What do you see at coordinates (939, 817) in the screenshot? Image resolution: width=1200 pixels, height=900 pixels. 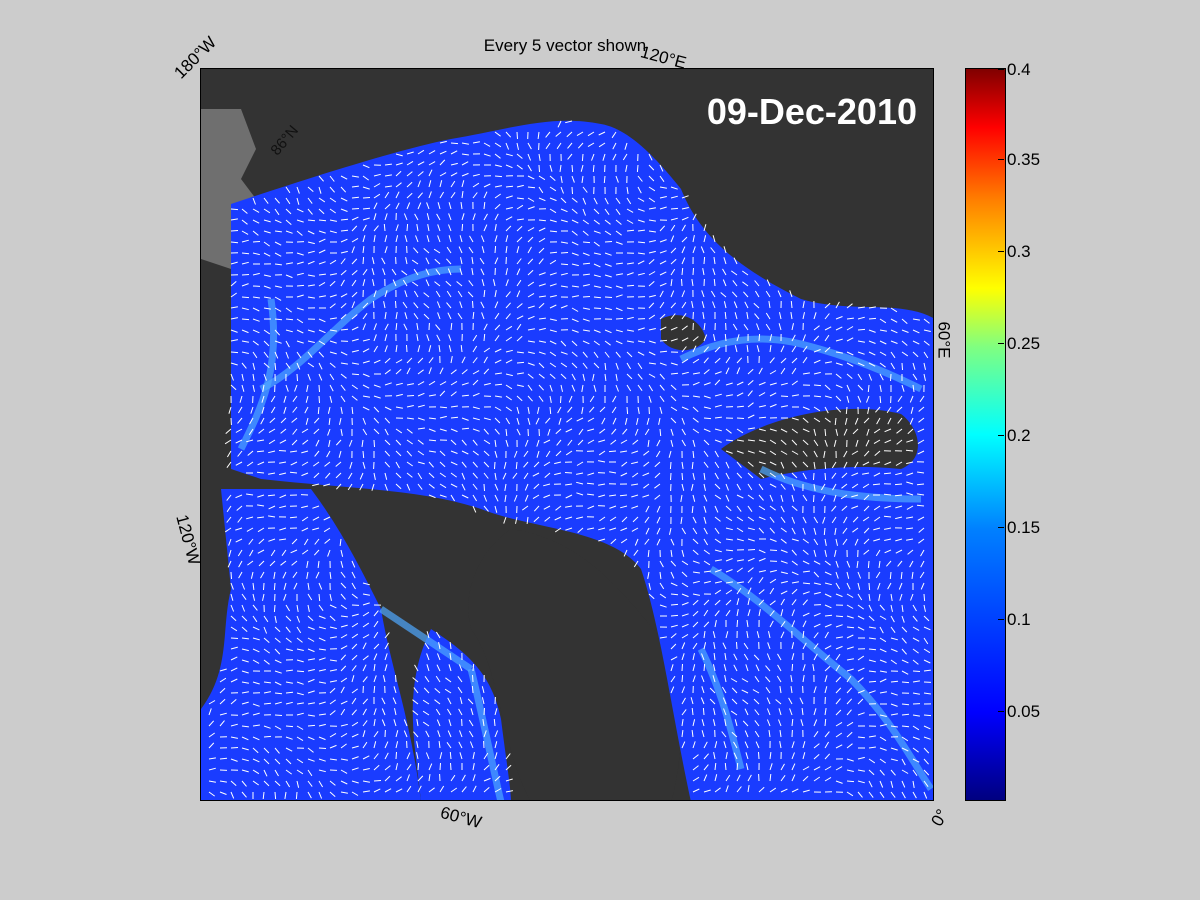 I see `lon-label-0: 0°` at bounding box center [939, 817].